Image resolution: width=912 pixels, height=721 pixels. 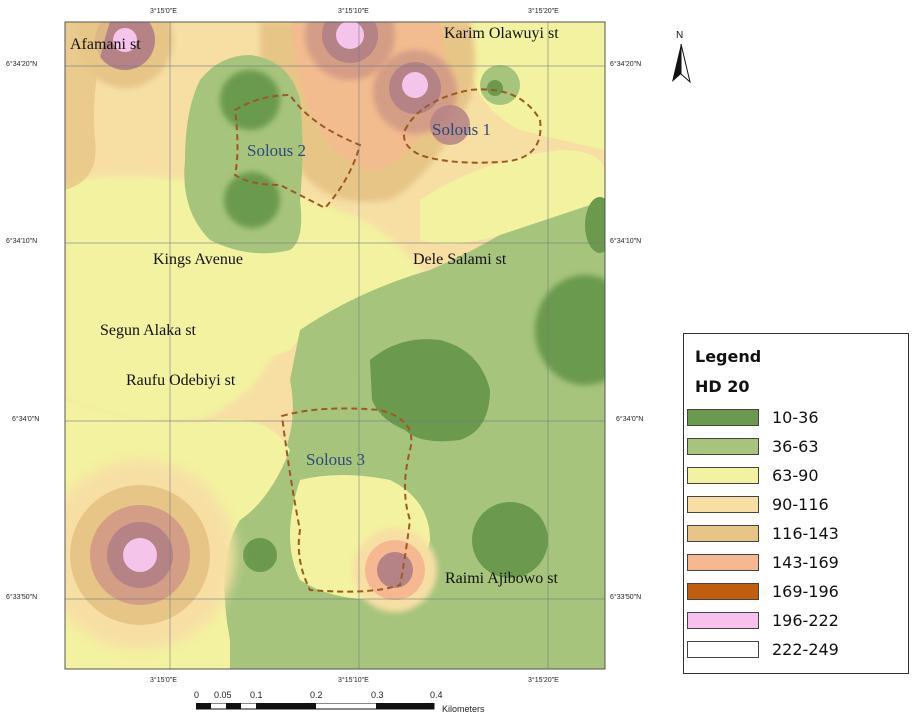 I want to click on lat-tick-right-2: 6°34'10"N, so click(x=626, y=241).